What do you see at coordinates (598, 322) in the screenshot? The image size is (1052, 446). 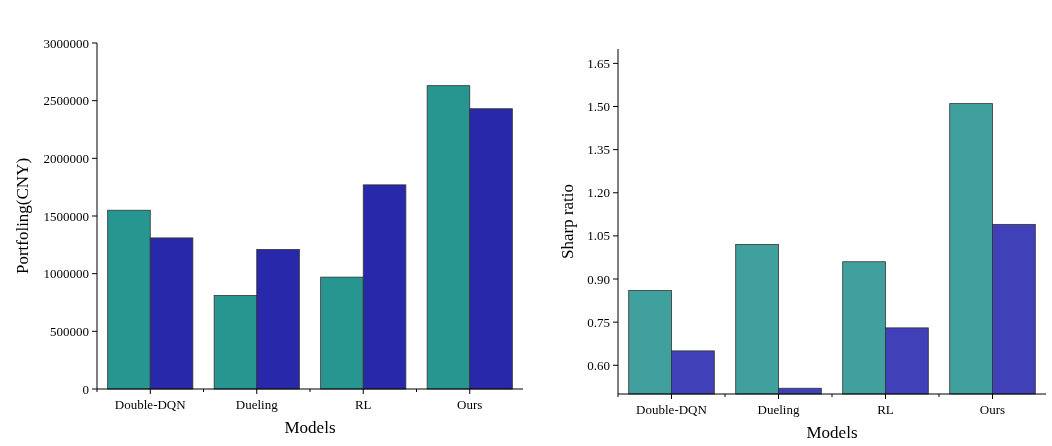 I see `y-tick-label: 0.75` at bounding box center [598, 322].